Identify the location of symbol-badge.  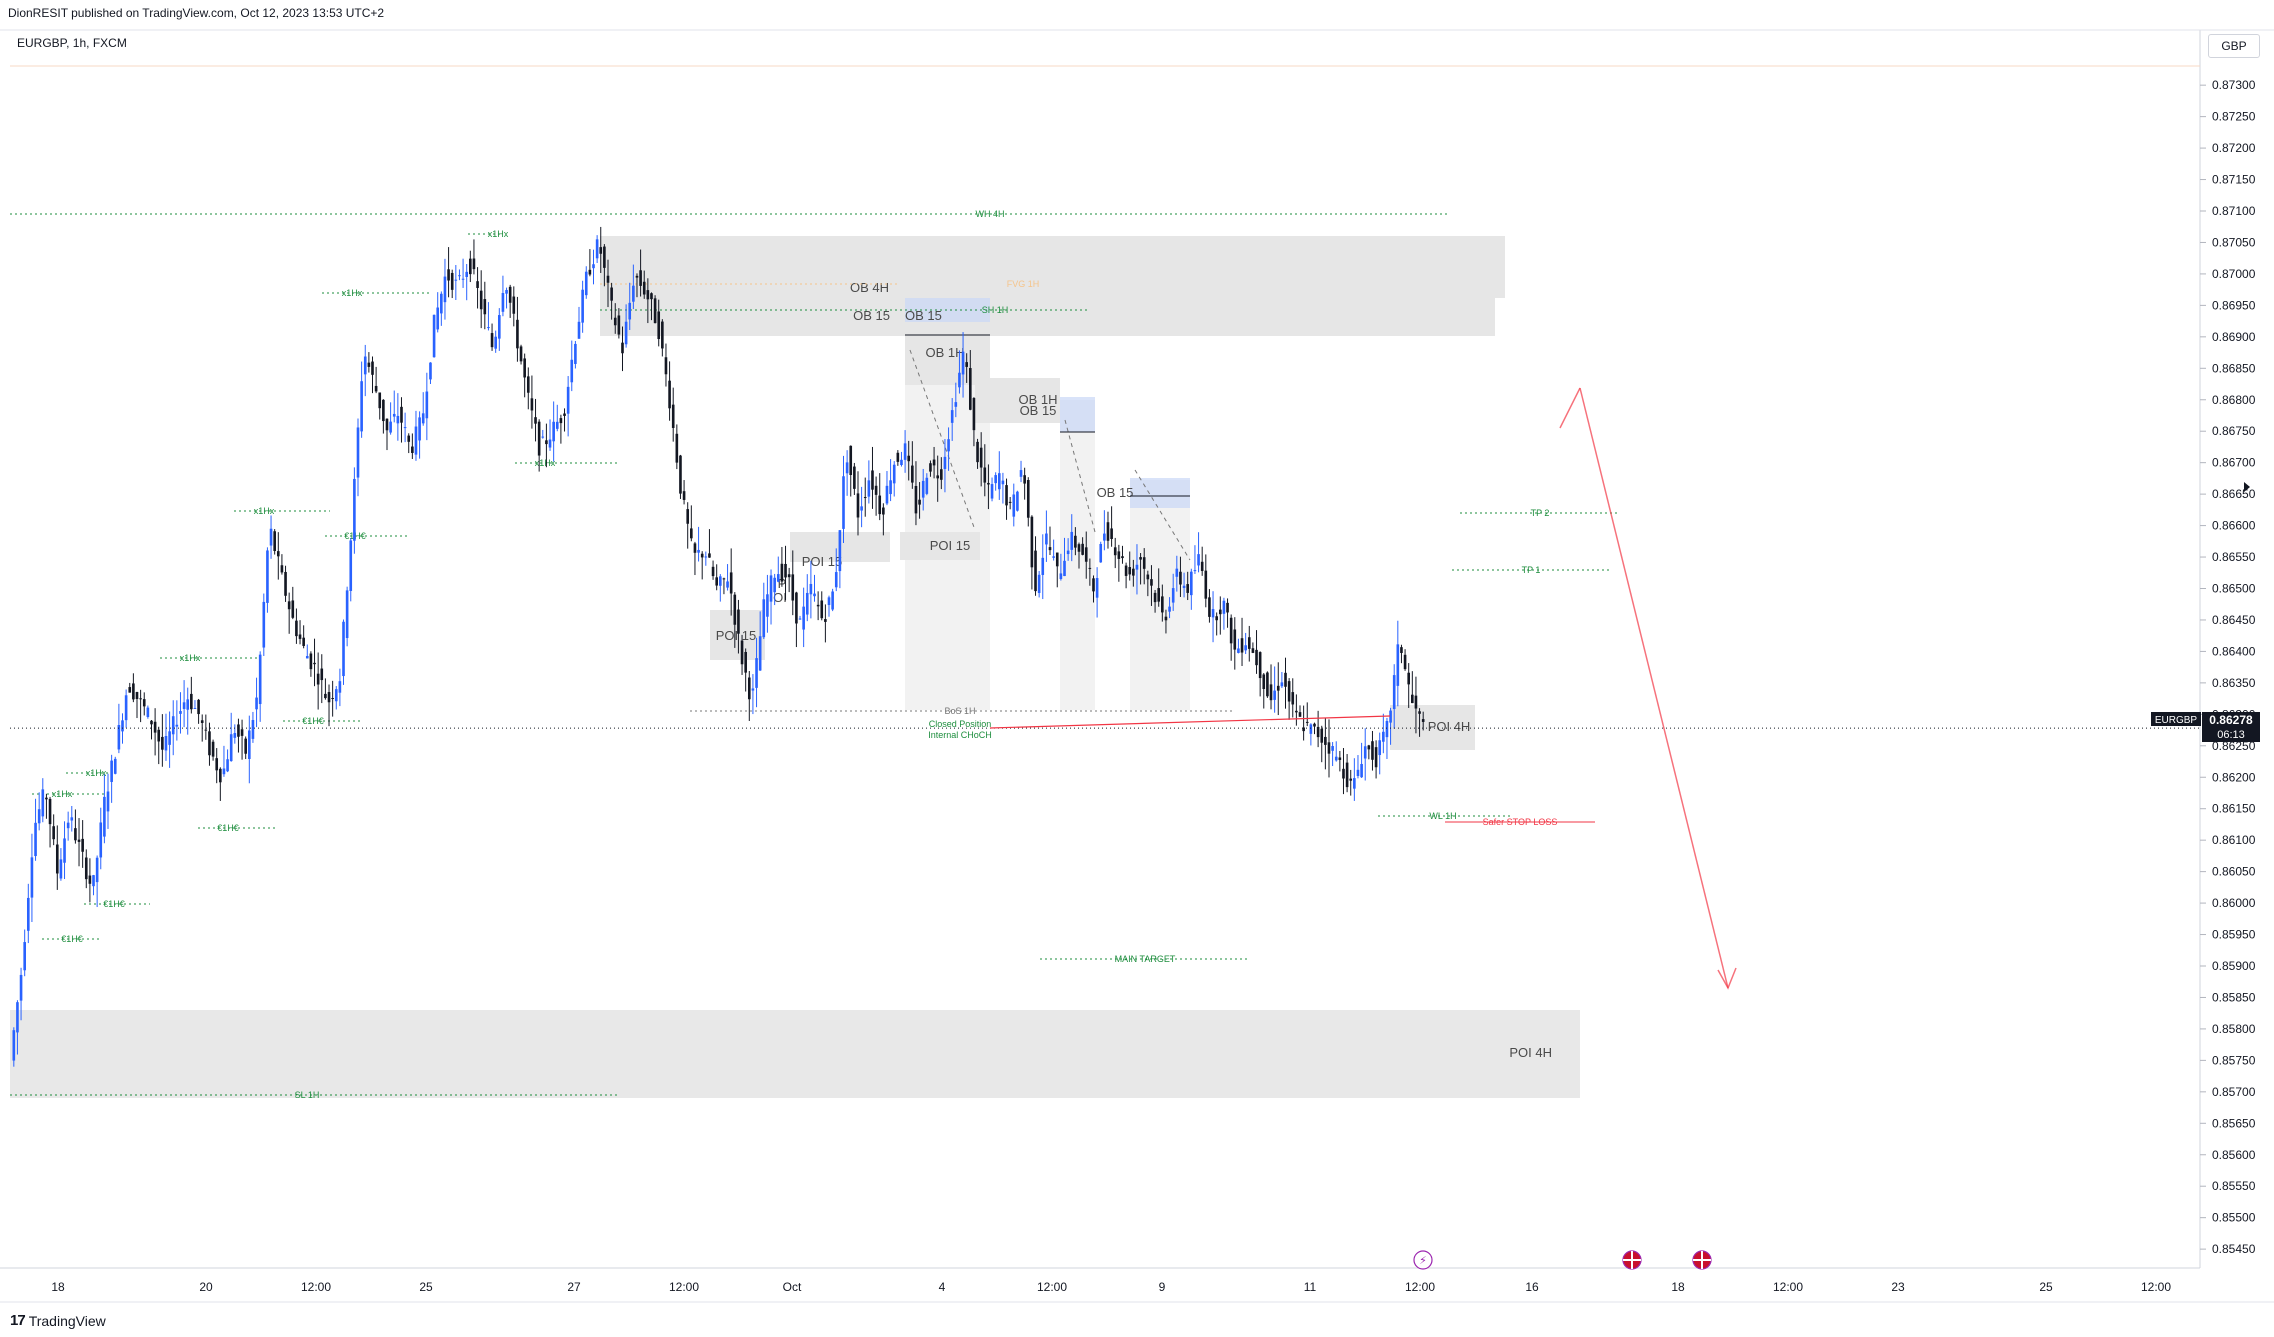
(2176, 719).